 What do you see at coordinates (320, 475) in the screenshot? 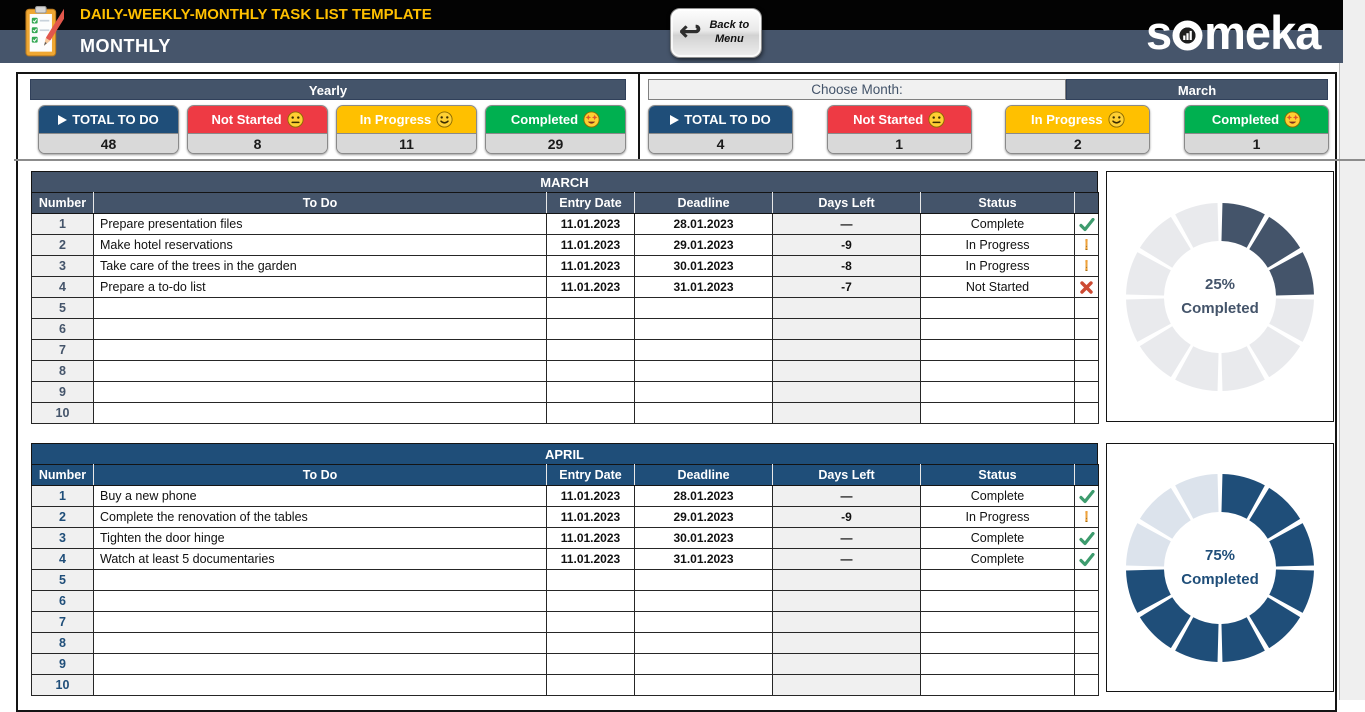
I see `col-header-to-do: To Do` at bounding box center [320, 475].